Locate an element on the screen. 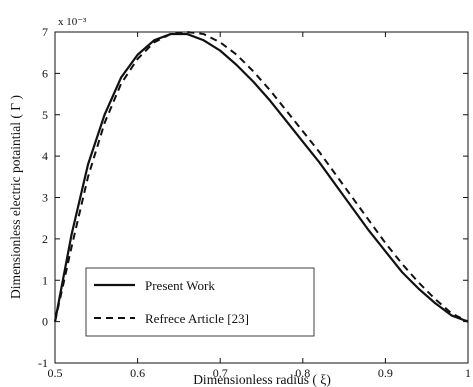  y-tick-label: 1 is located at coordinates (45, 280).